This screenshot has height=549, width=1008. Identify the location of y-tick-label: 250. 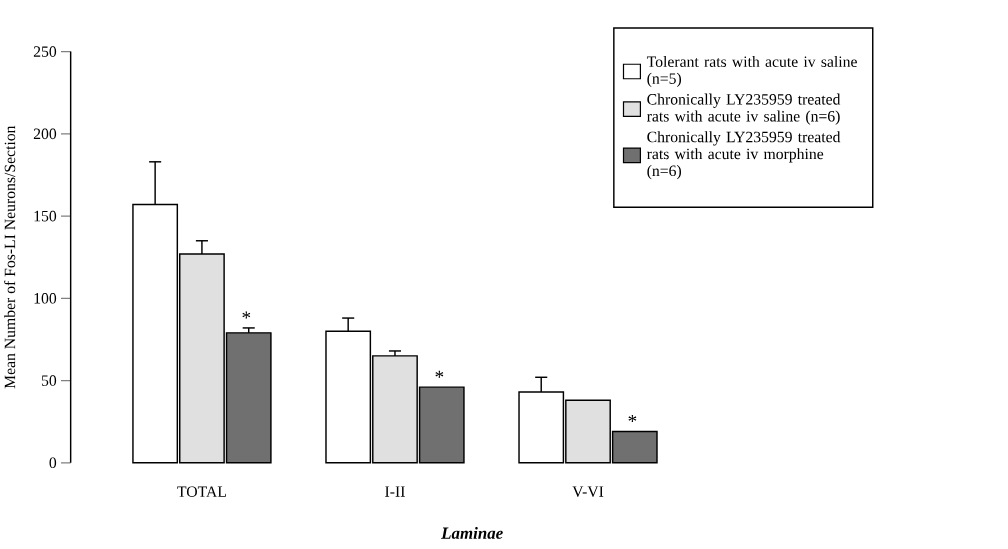
(45, 51).